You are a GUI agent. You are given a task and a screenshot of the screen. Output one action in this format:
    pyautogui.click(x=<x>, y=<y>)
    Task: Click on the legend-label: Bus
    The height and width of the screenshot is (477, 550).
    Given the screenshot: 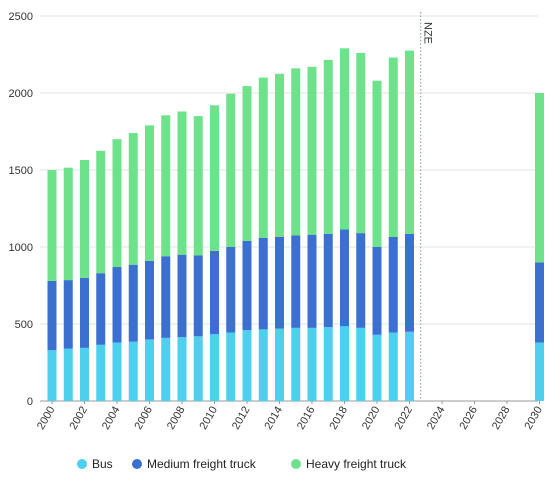 What is the action you would take?
    pyautogui.click(x=102, y=464)
    